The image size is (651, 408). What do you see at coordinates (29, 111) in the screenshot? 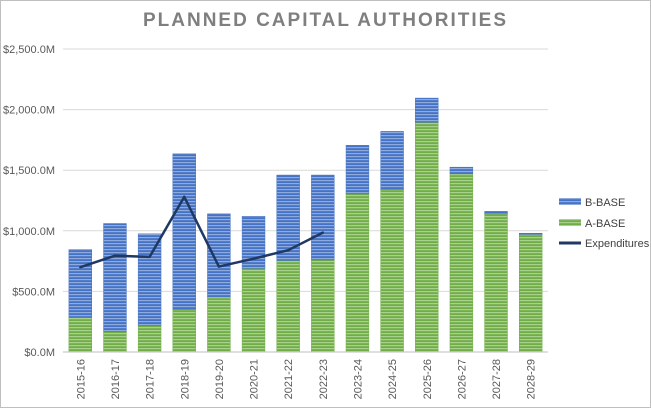
I see `y-tick-label: $2,000.0M` at bounding box center [29, 111].